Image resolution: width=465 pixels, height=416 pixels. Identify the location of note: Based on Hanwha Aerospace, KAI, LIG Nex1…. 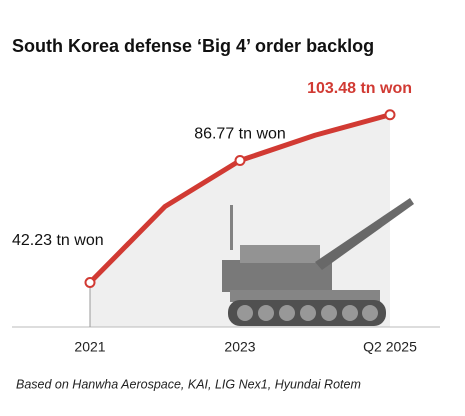
(188, 384).